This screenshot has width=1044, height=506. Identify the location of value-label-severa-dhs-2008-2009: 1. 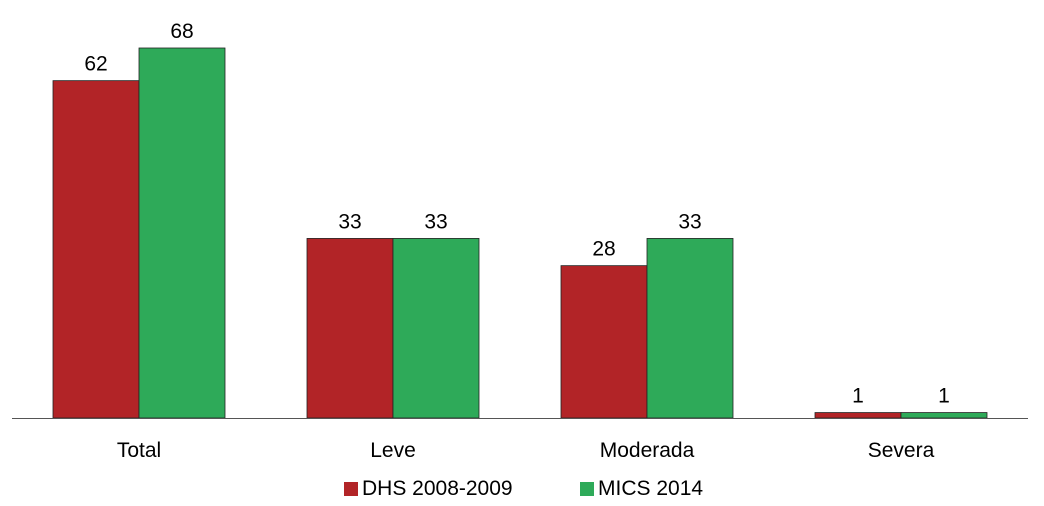
(858, 396).